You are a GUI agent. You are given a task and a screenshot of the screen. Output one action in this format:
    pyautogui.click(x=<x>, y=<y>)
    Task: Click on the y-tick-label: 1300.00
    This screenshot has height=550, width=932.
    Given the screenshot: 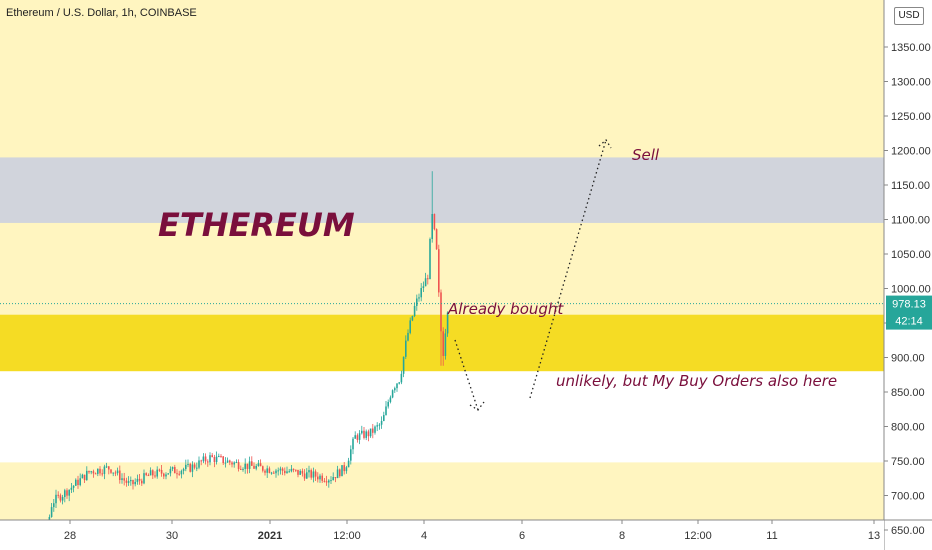 What is the action you would take?
    pyautogui.click(x=911, y=83)
    